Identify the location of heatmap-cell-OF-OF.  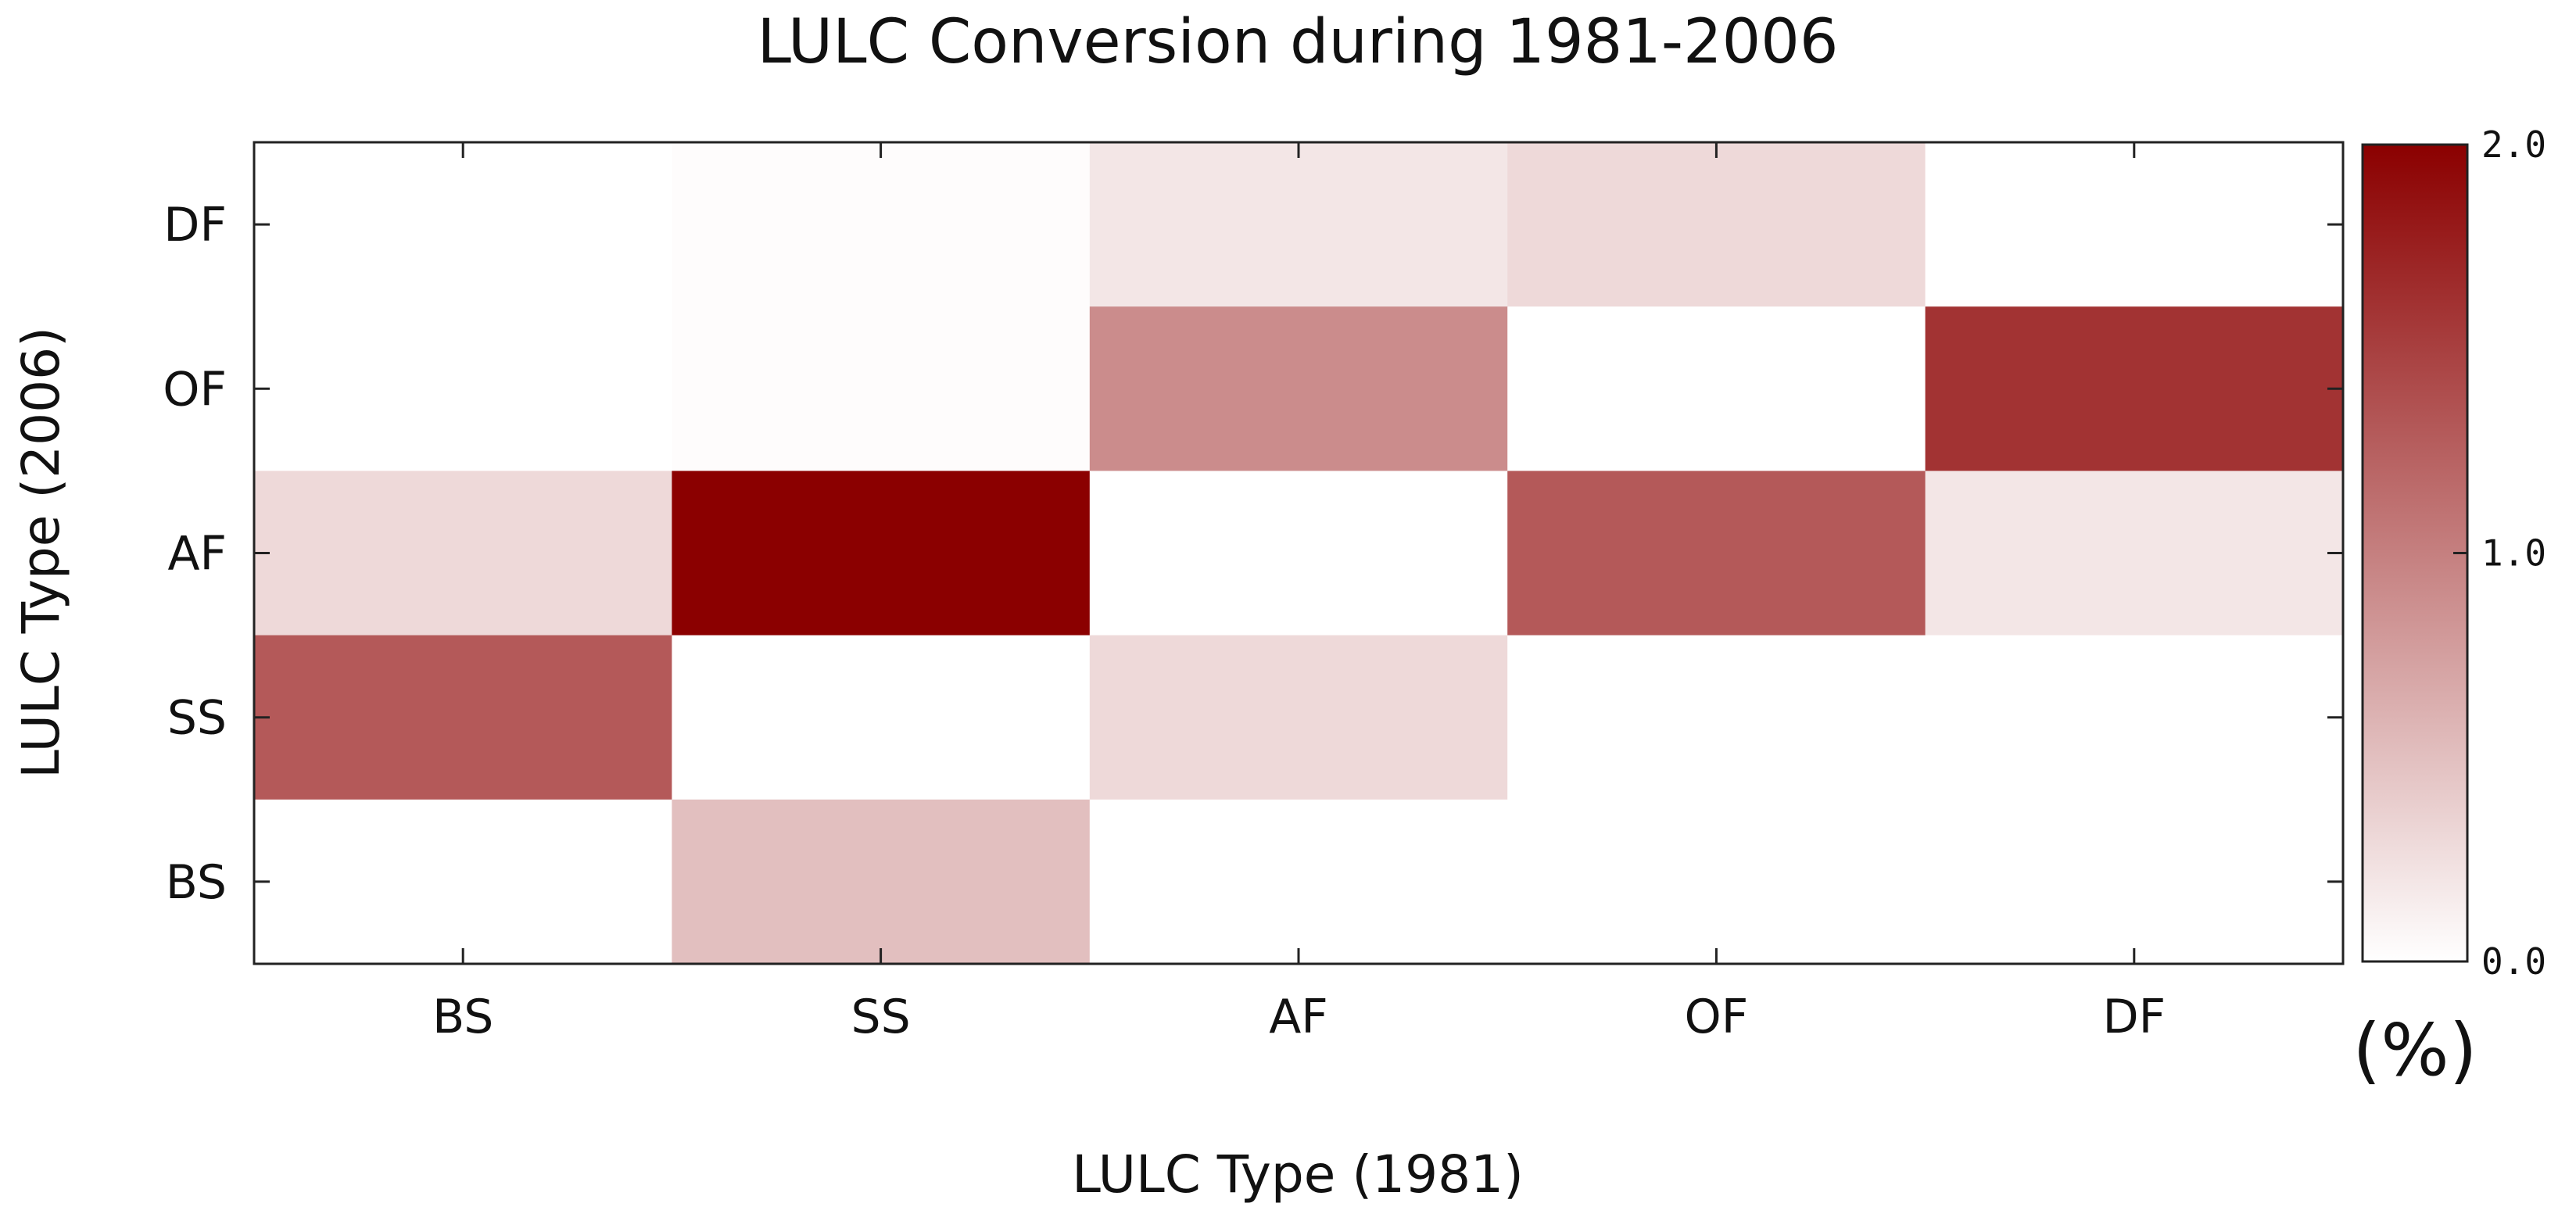
(1716, 388).